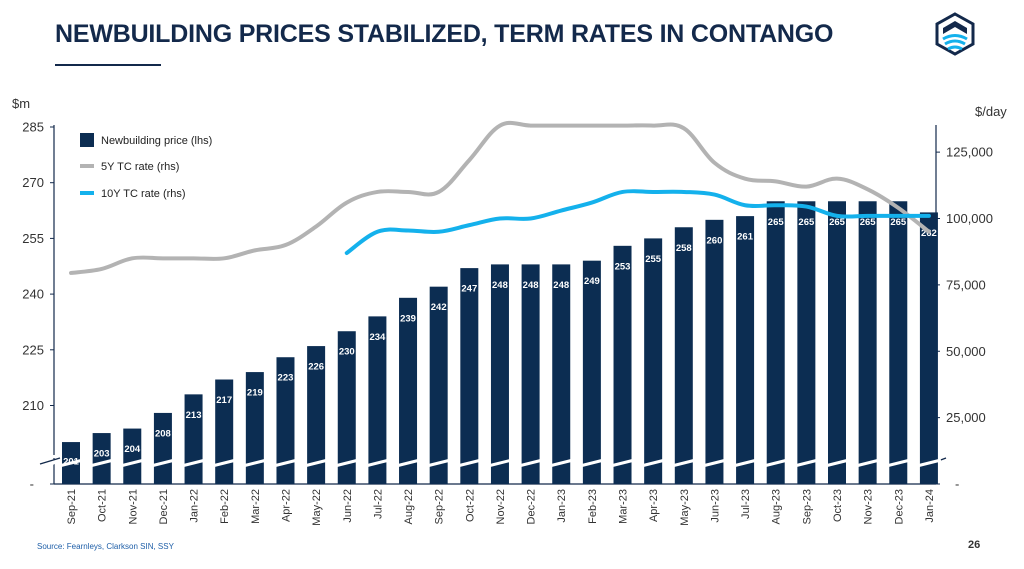 The height and width of the screenshot is (569, 1024). I want to click on title-underline, so click(108, 65).